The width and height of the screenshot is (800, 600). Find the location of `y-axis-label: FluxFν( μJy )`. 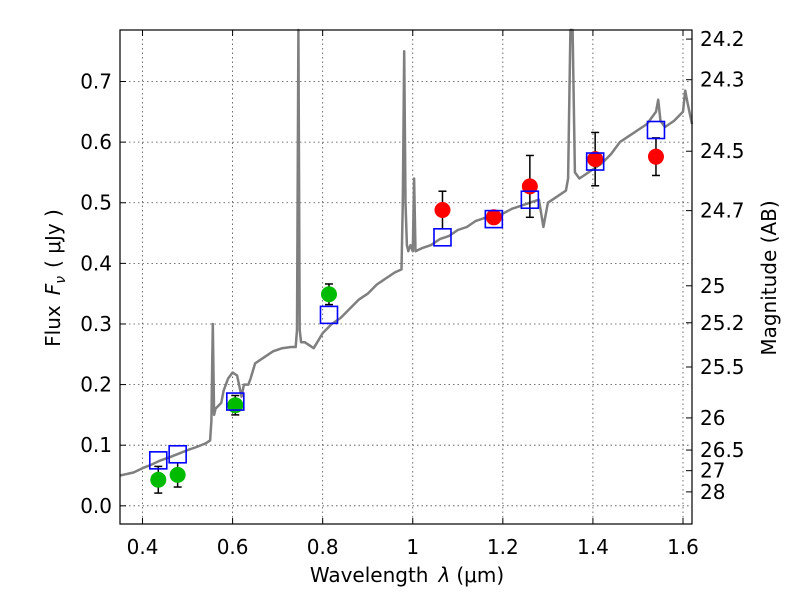

y-axis-label: FluxFν( μJy ) is located at coordinates (55, 278).